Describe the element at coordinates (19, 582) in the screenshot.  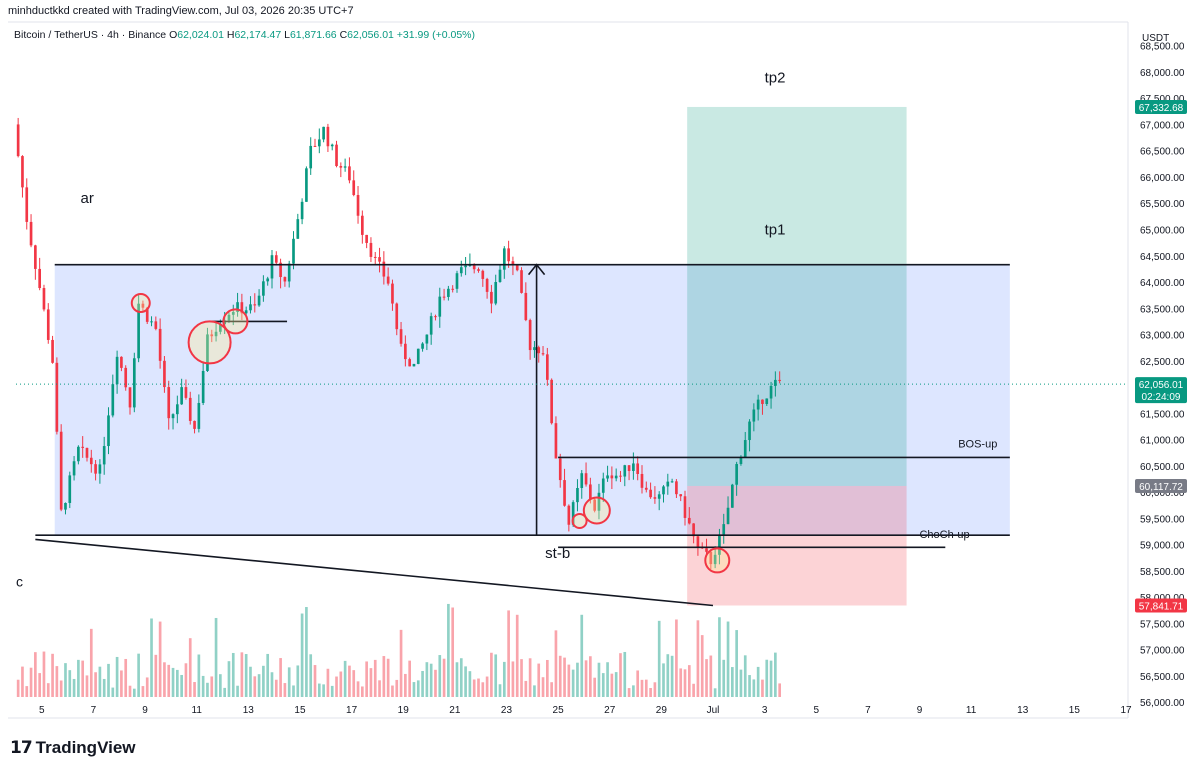
I see `annotation-text: c` at that location.